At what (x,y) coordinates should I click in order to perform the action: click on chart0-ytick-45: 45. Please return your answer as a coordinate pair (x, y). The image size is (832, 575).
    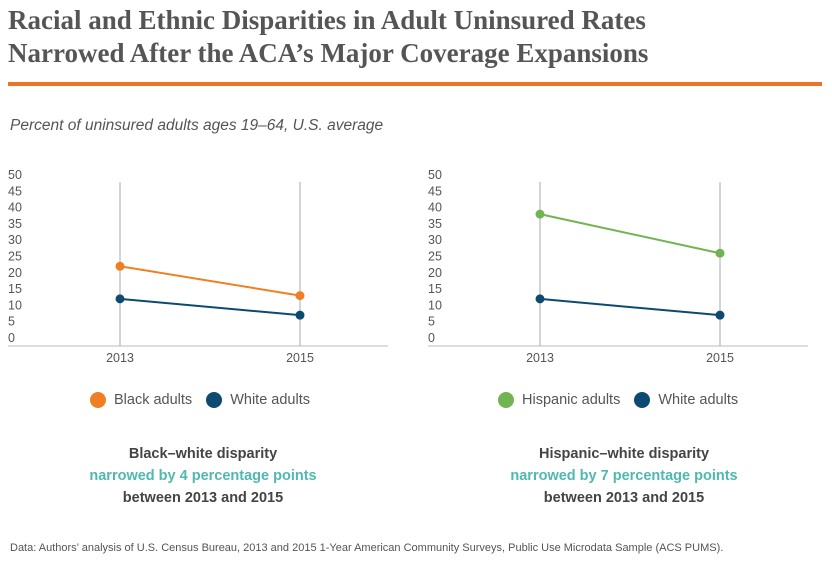
    Looking at the image, I should click on (15, 191).